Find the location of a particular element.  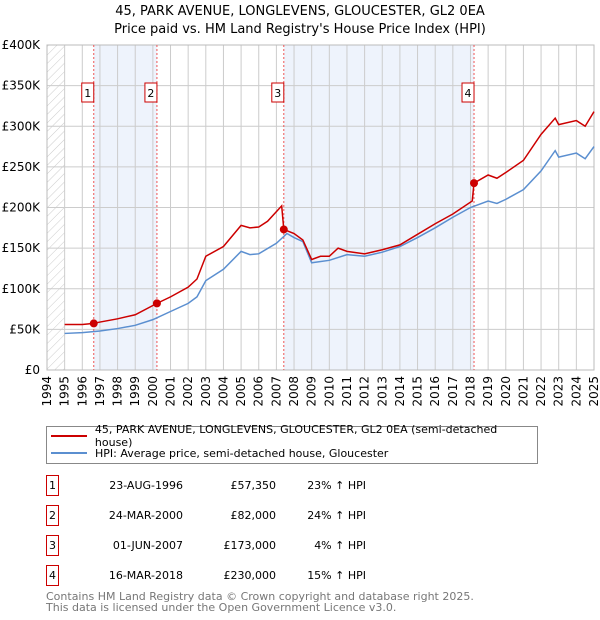

sale-row: 2 24-MAR-2000 £82,000 24% ↑ HPI is located at coordinates (323, 515).